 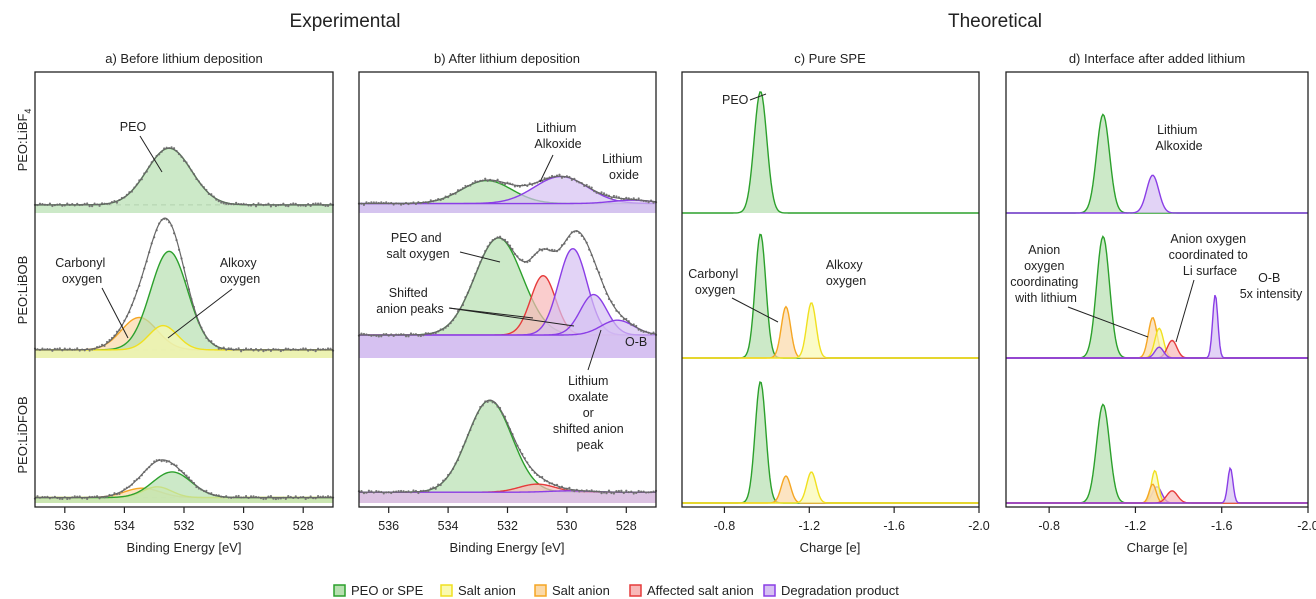 I want to click on ann-b-oxalate-l4: shifted anion, so click(x=588, y=429).